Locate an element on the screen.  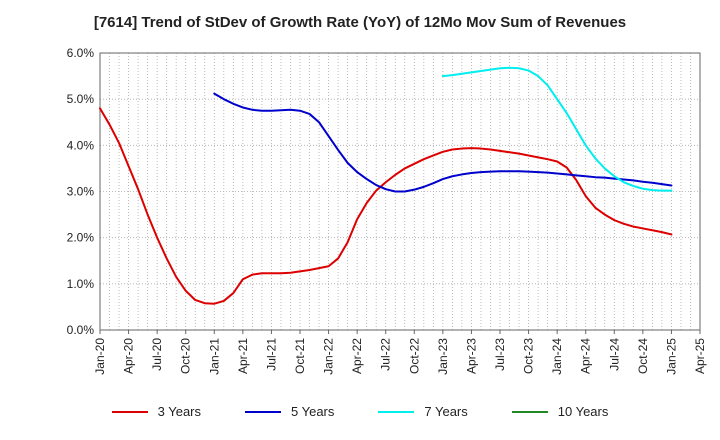
legend-label: 10 Years is located at coordinates (583, 411).